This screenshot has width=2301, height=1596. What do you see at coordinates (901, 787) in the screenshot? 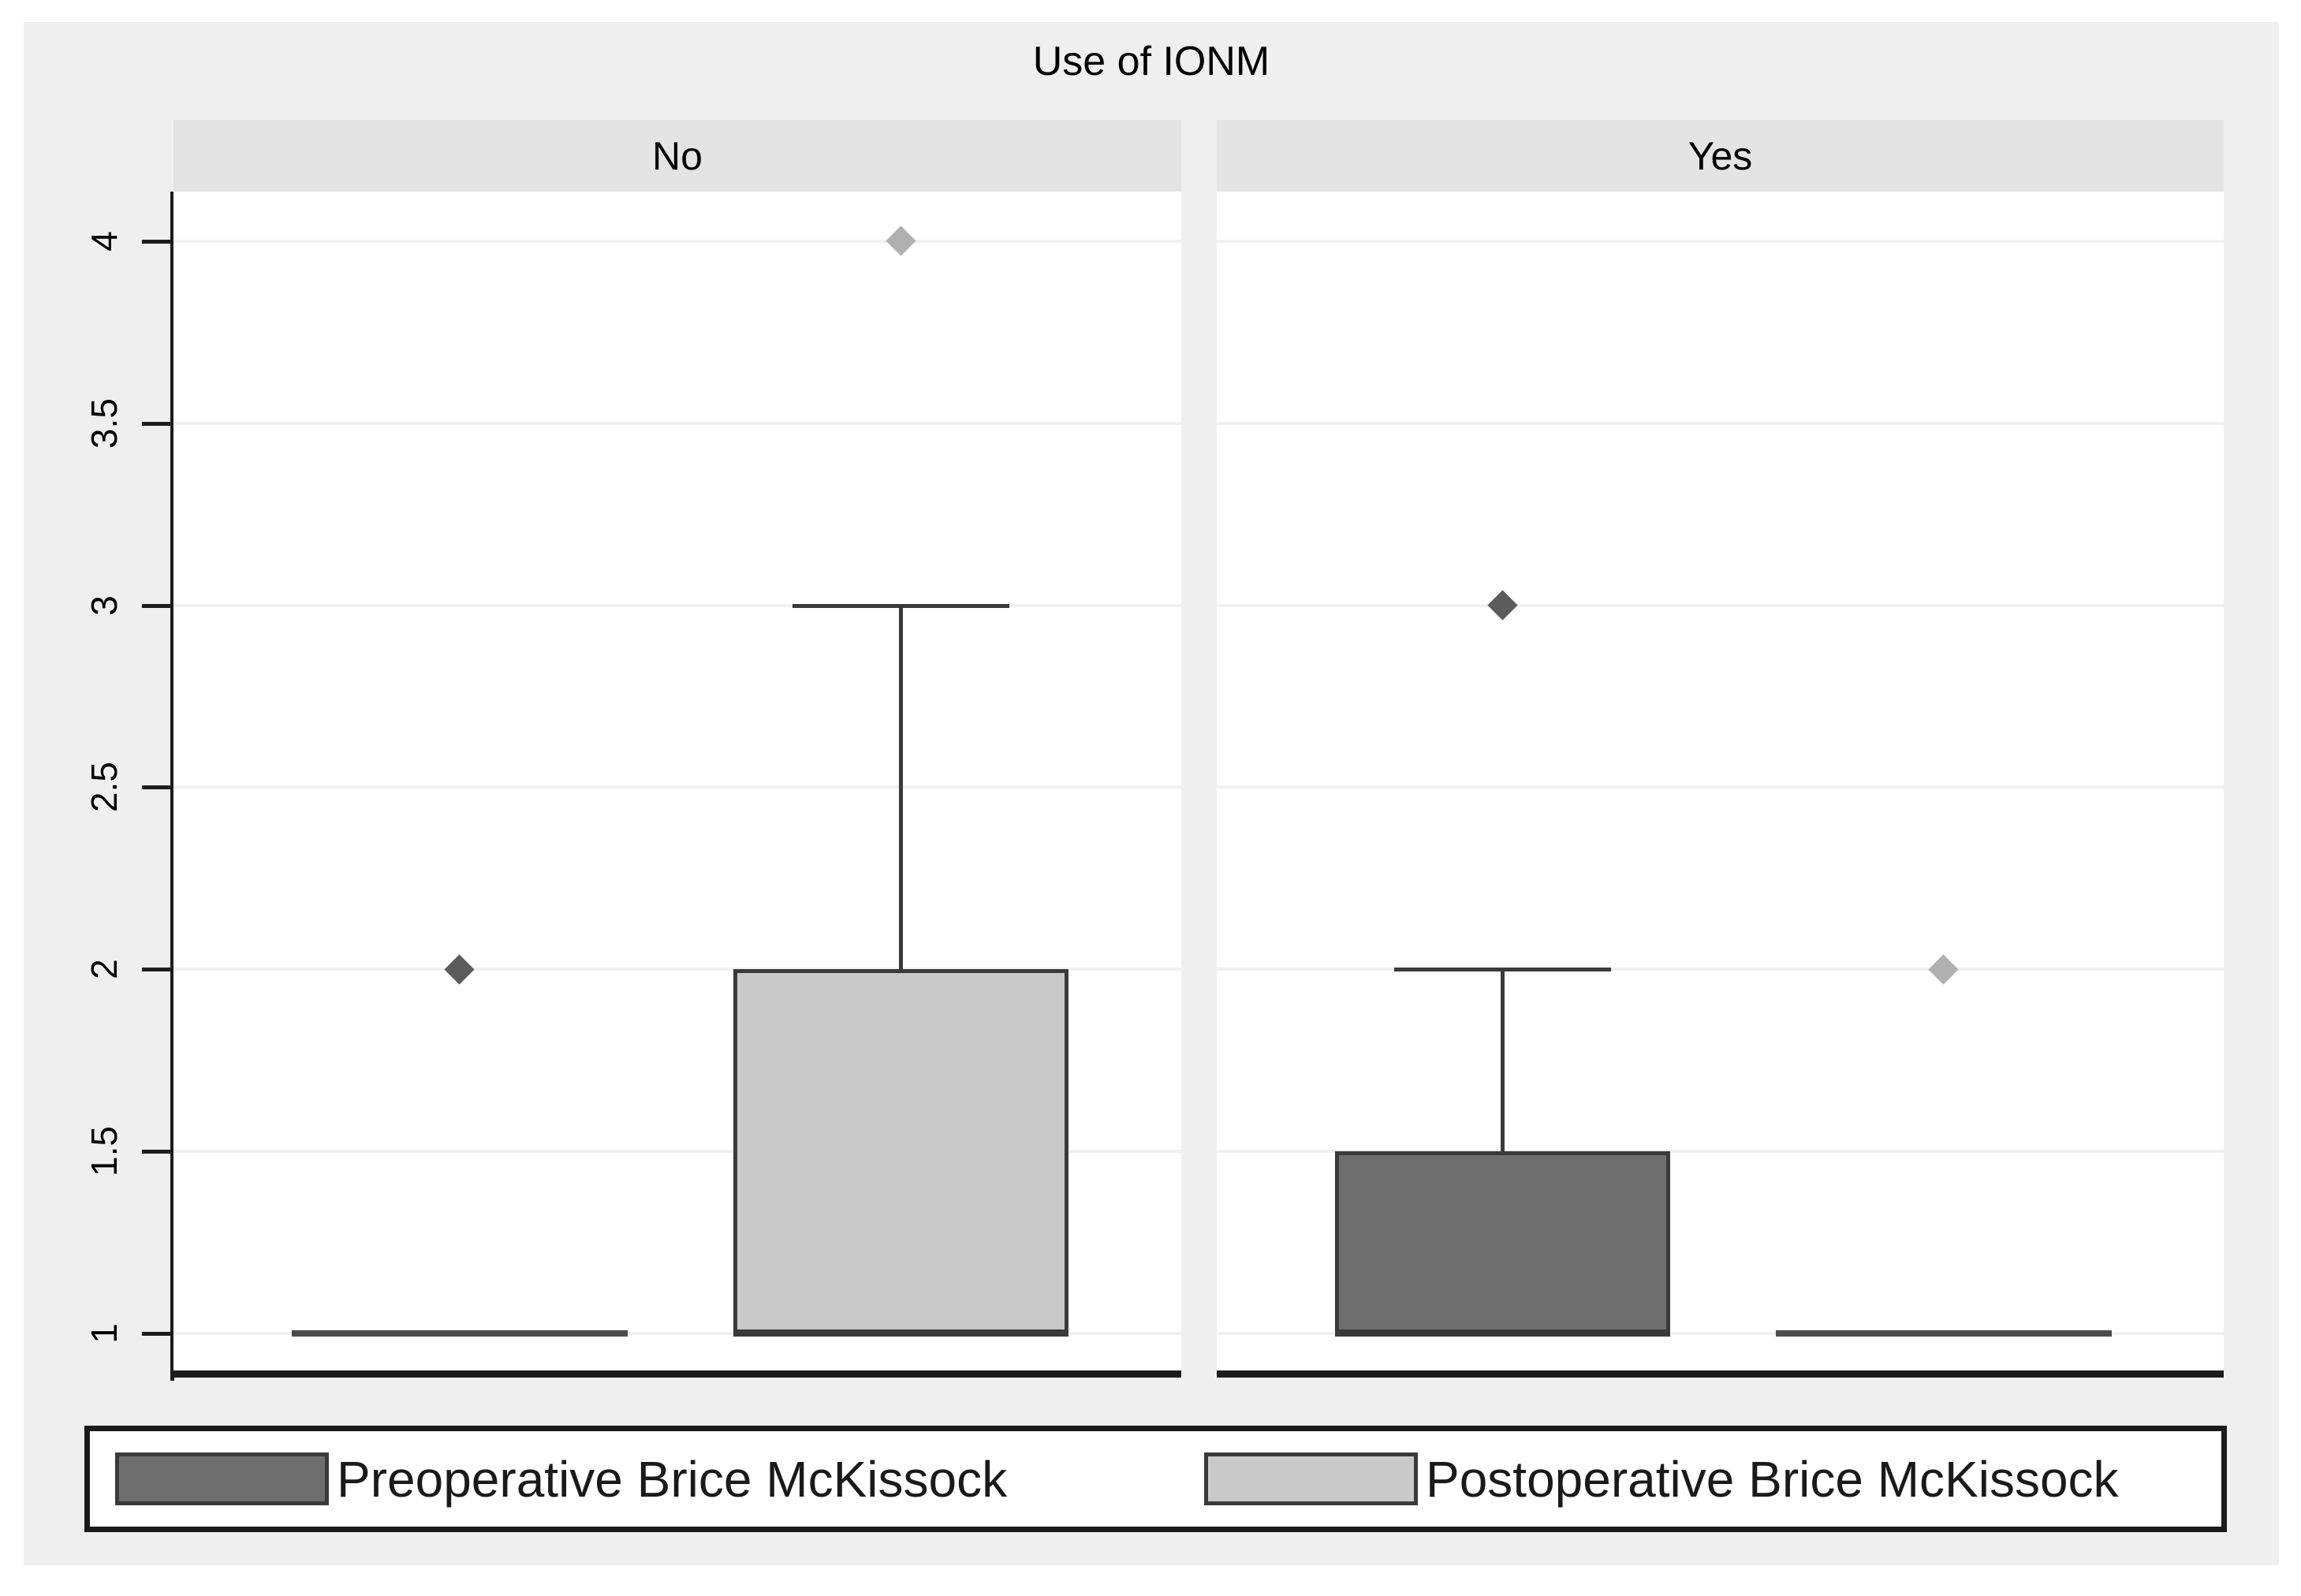
I see `upper-whisker-postoperative` at bounding box center [901, 787].